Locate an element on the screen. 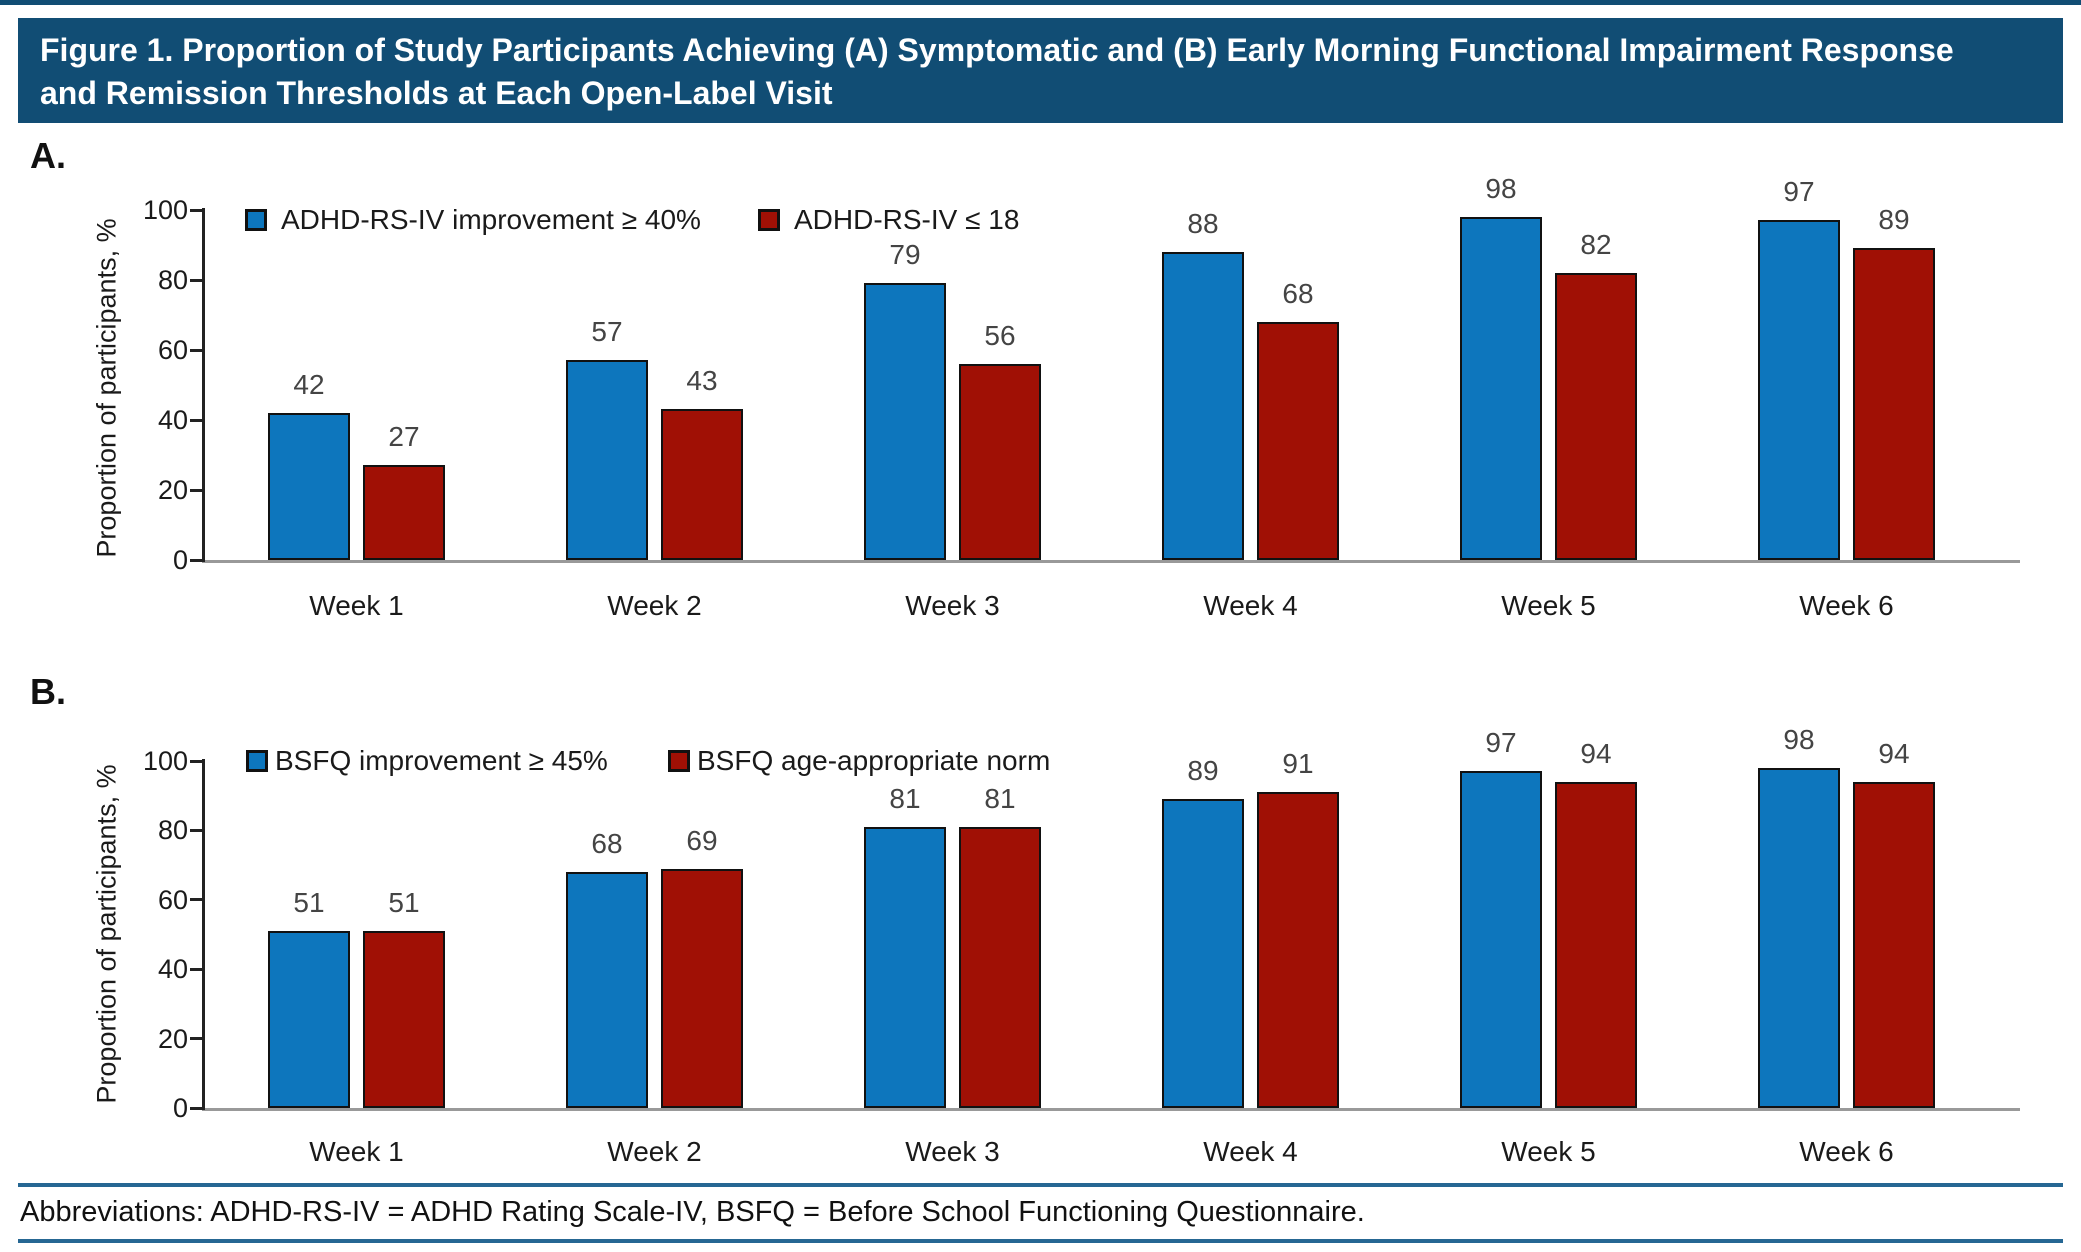  panel-a-label: A. is located at coordinates (48, 155).